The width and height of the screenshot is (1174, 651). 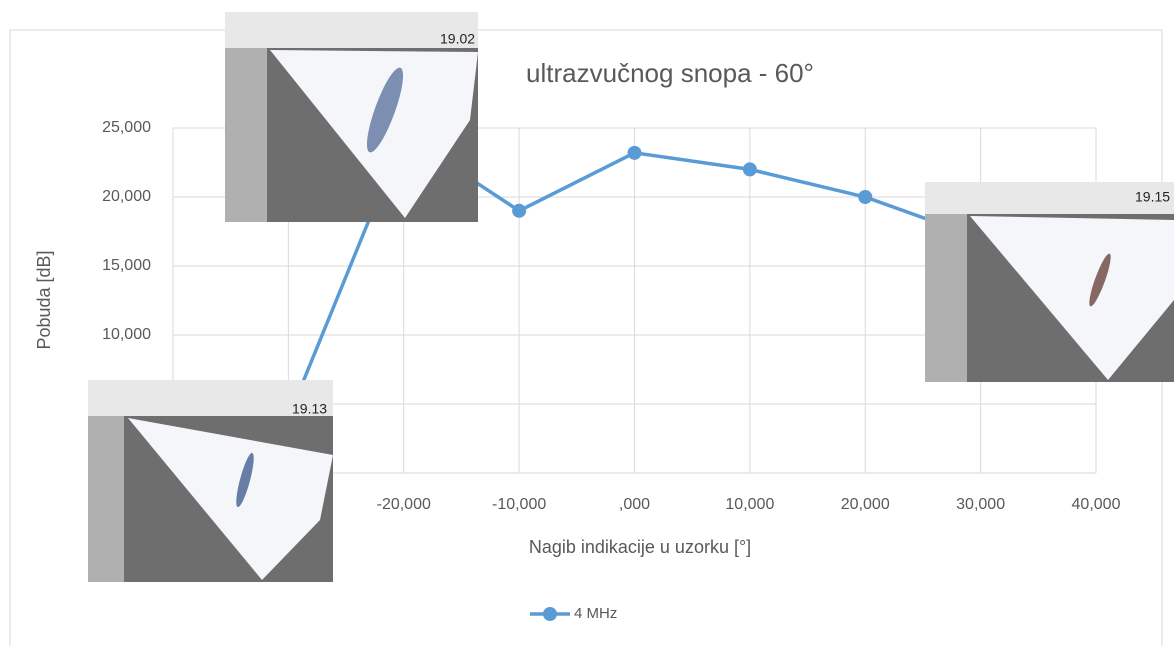 I want to click on legend-marker, so click(x=550, y=614).